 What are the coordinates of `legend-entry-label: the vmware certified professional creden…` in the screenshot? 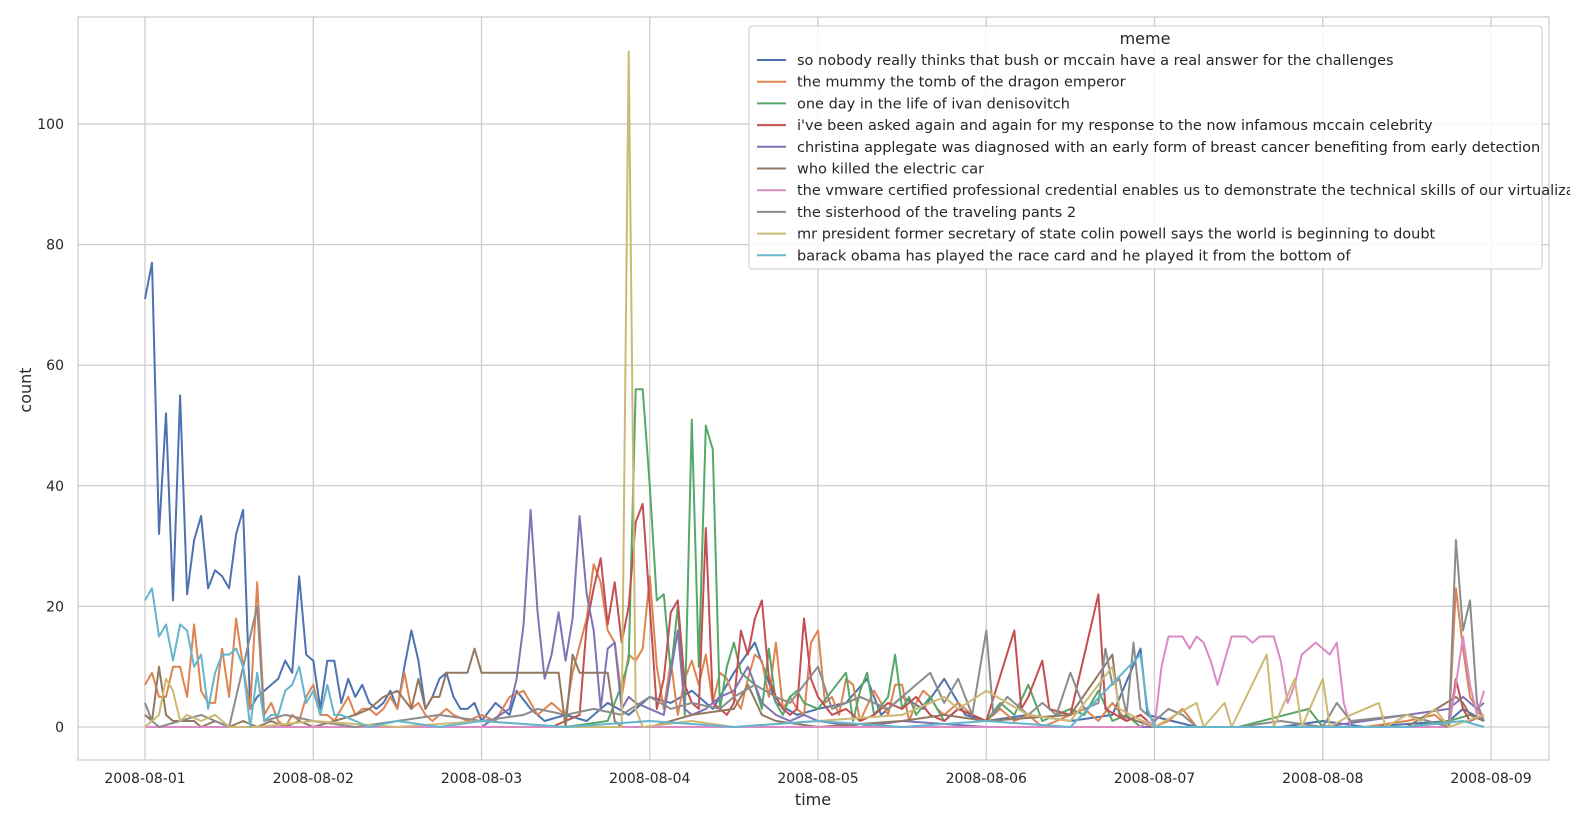 It's located at (1183, 191).